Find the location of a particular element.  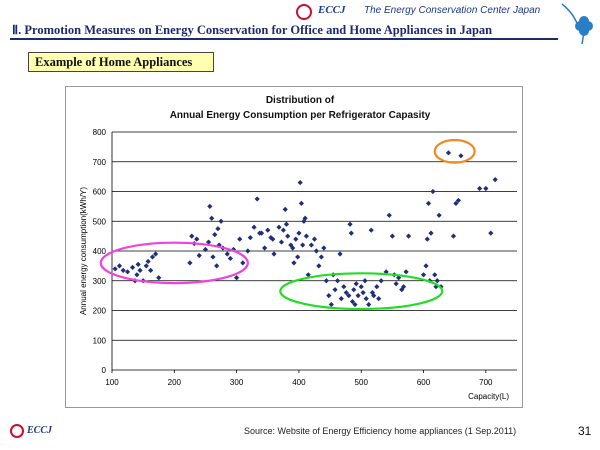

page-number: 31 is located at coordinates (585, 431).